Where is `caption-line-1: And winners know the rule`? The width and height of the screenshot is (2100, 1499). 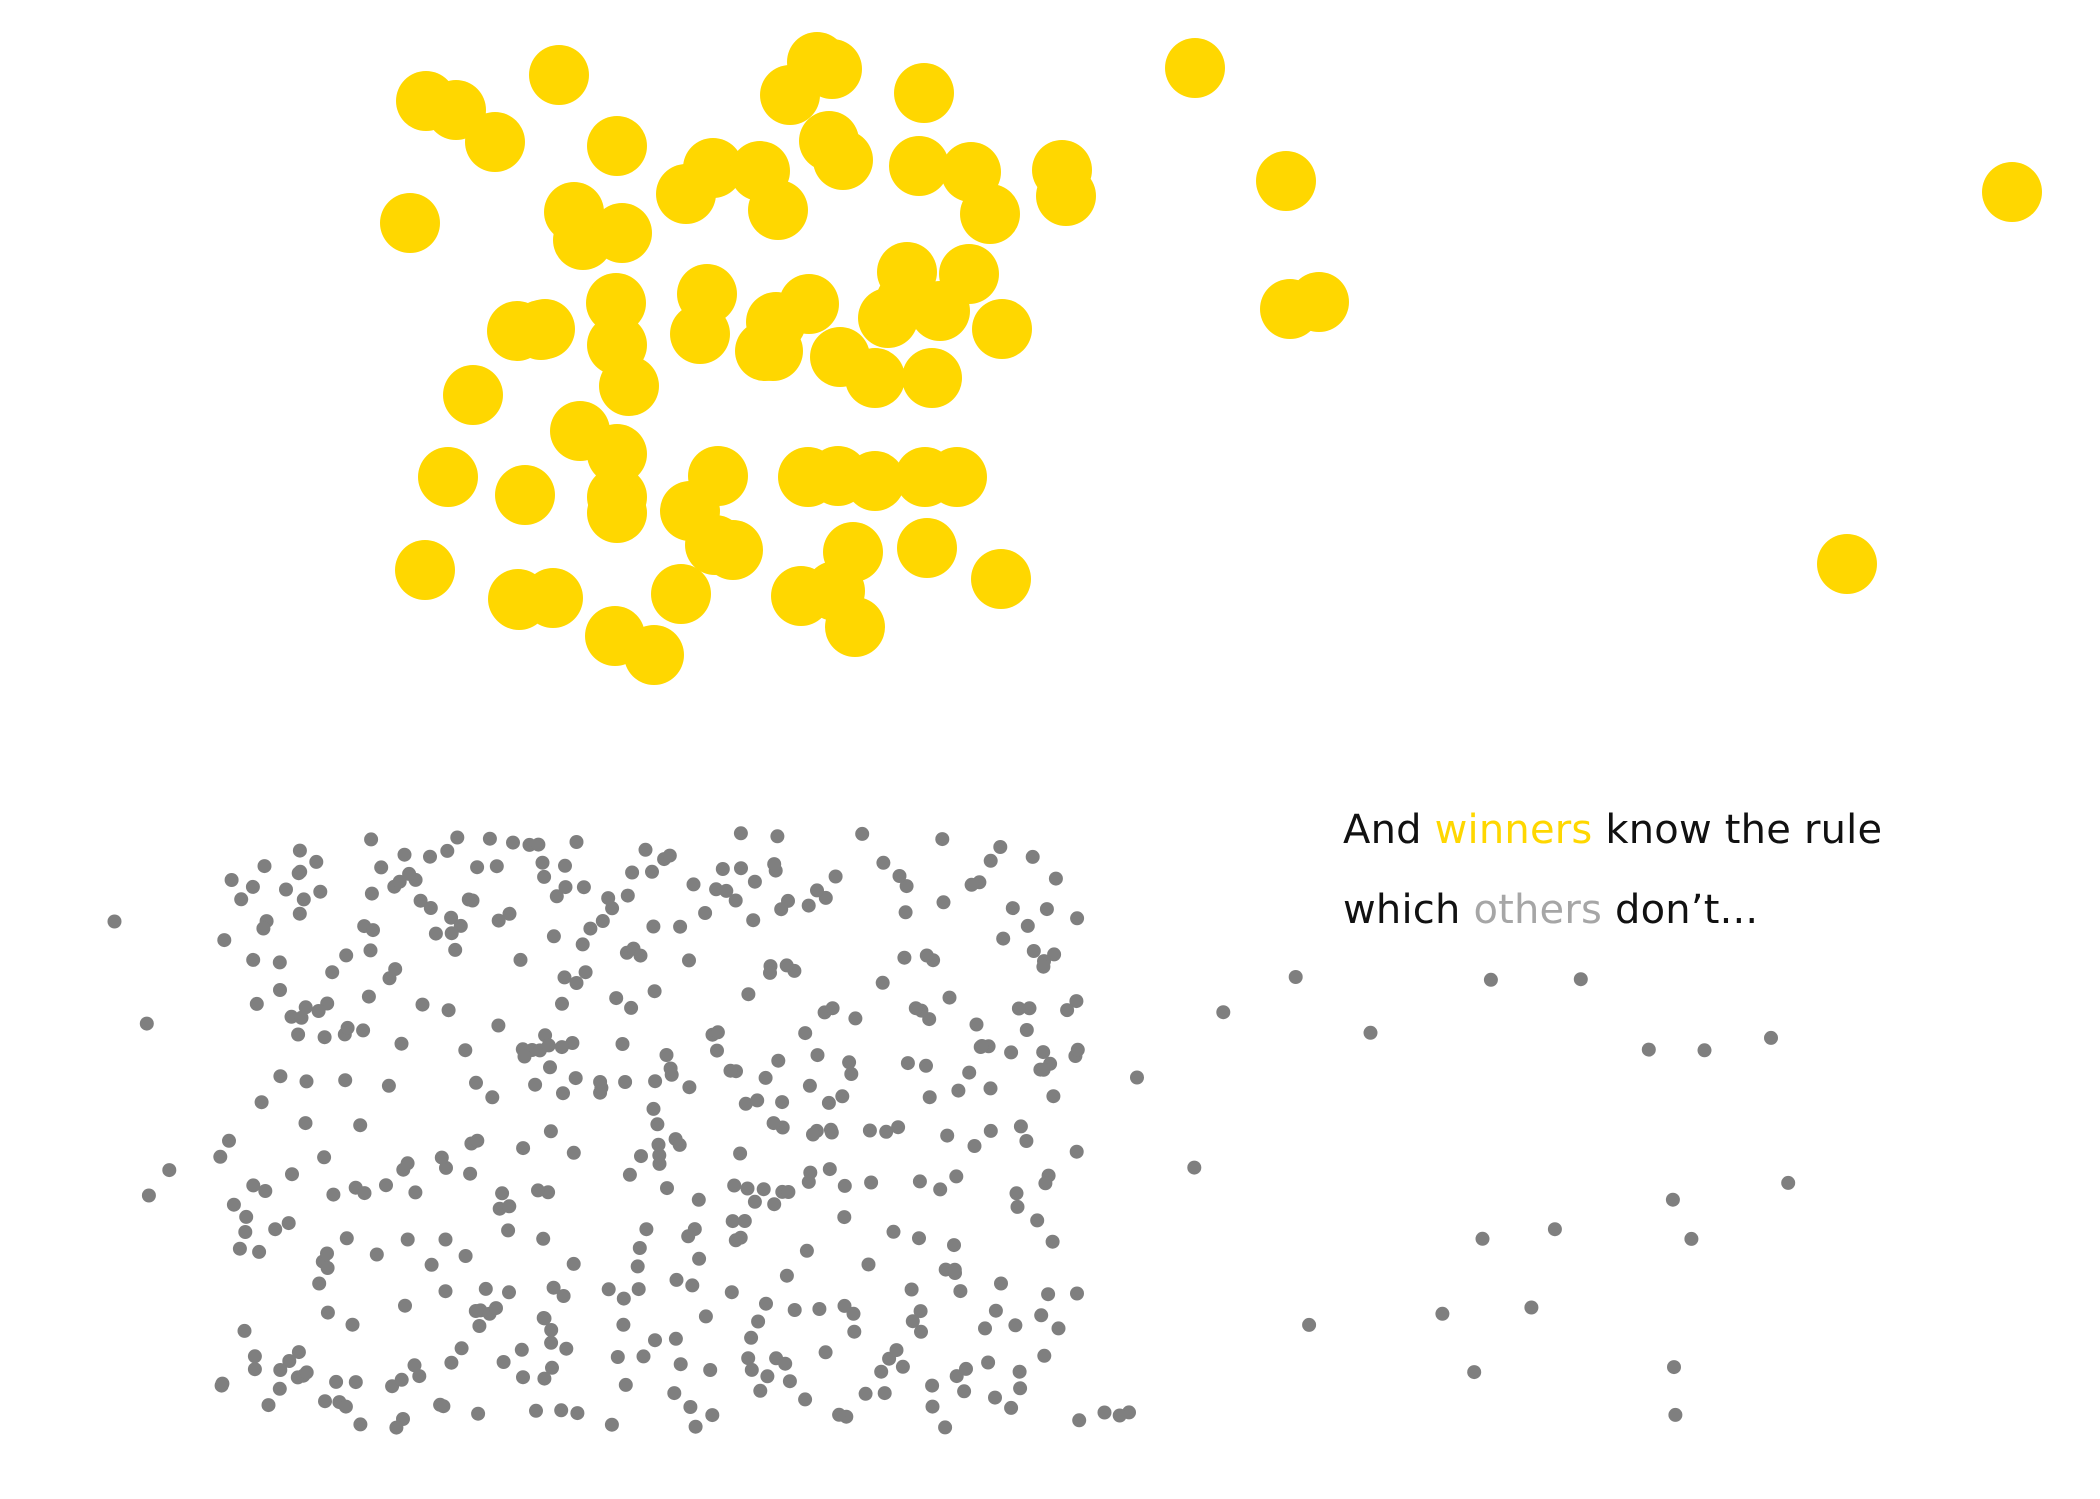
caption-line-1: And winners know the rule is located at coordinates (1613, 830).